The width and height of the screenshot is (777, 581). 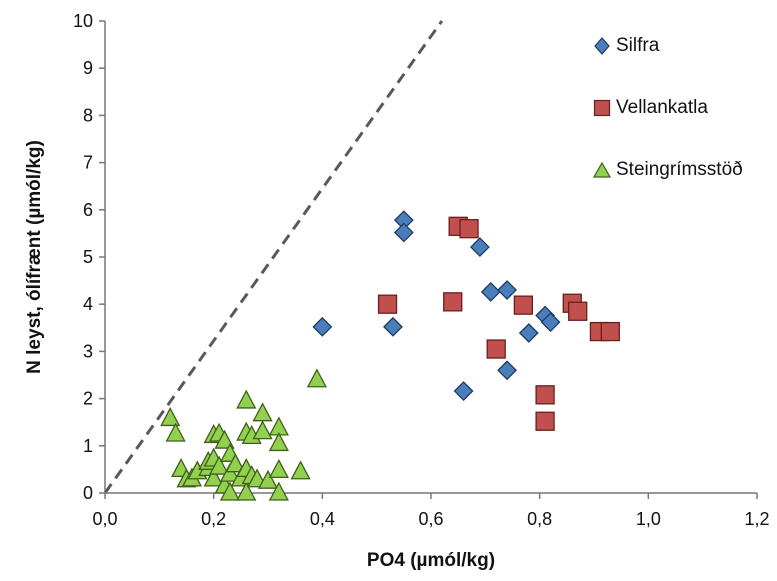 What do you see at coordinates (88, 115) in the screenshot?
I see `y-tick-label: 8` at bounding box center [88, 115].